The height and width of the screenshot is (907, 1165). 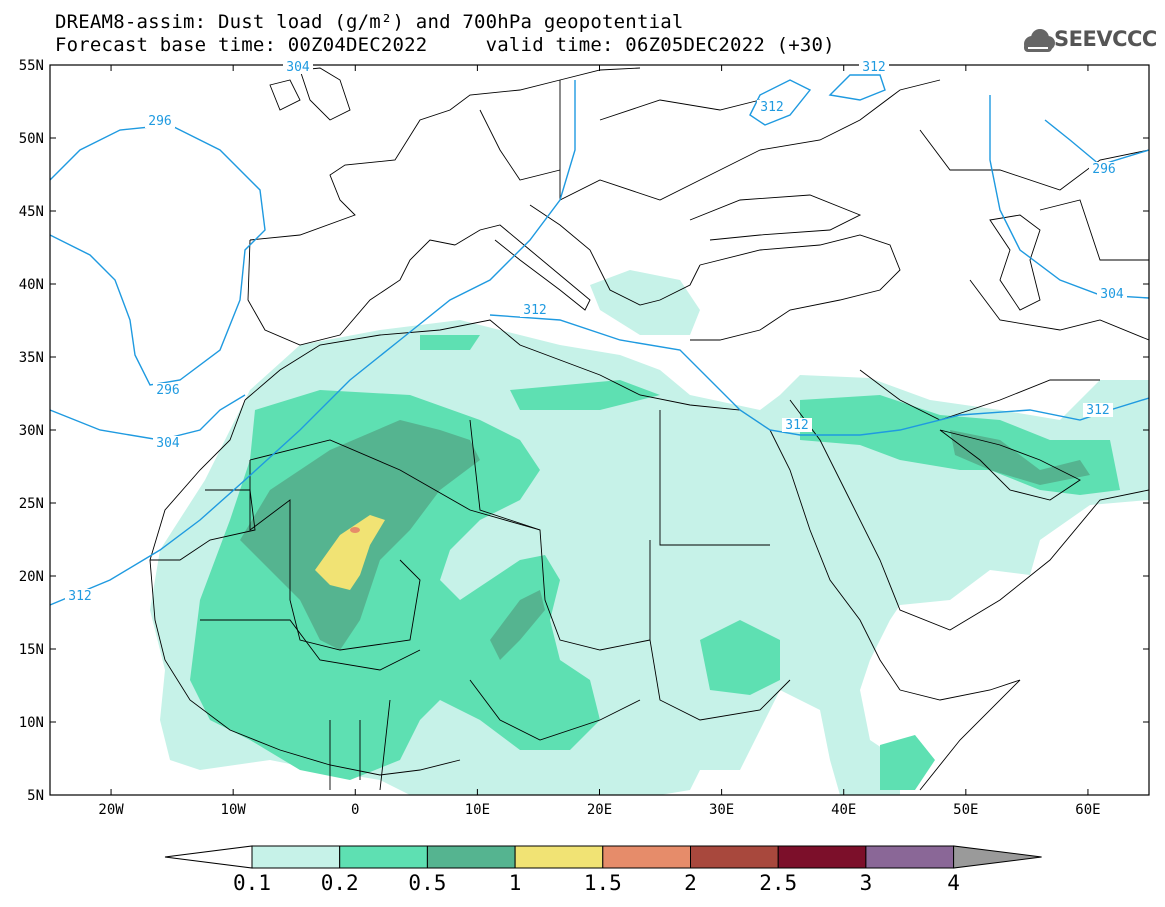 I want to click on colorbar-under-arrow, so click(x=208, y=857).